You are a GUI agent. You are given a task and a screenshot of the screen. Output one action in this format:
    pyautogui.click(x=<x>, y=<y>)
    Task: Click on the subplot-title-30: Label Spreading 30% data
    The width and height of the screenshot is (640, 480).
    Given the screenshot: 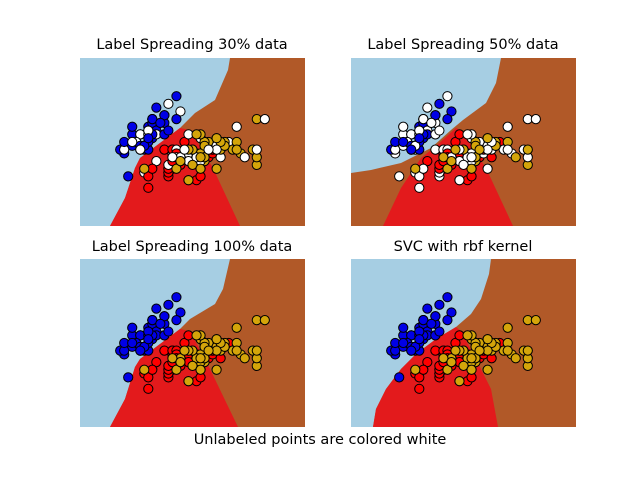 What is the action you would take?
    pyautogui.click(x=191, y=45)
    